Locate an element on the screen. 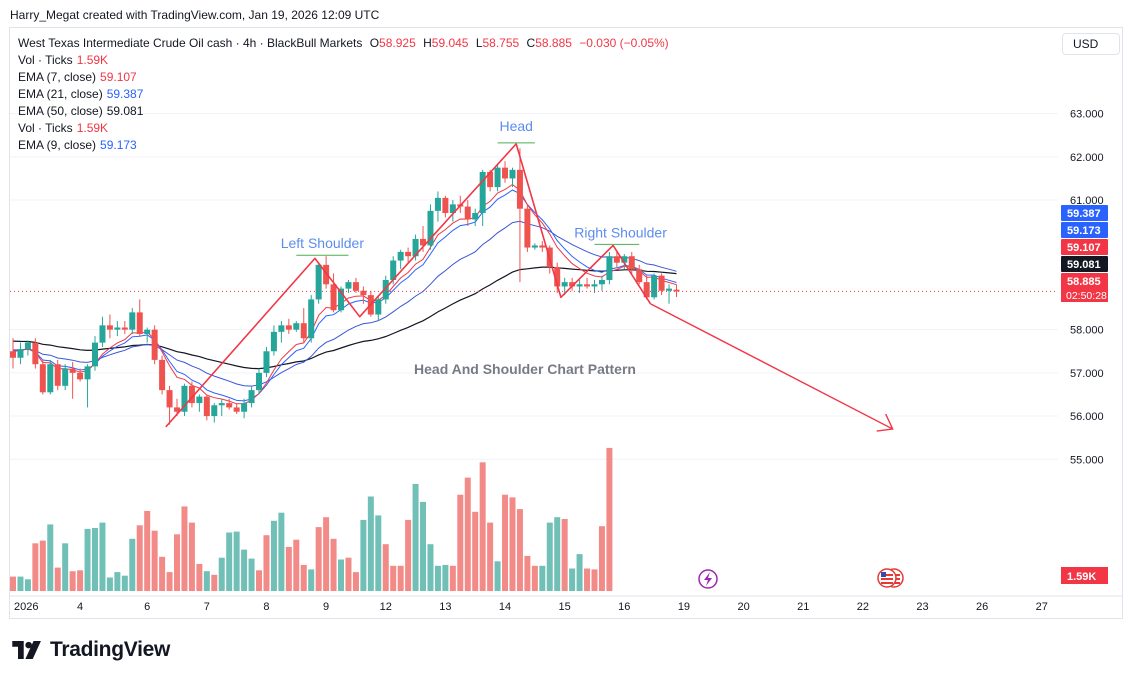 This screenshot has width=1135, height=680. flag-badge is located at coordinates (887, 578).